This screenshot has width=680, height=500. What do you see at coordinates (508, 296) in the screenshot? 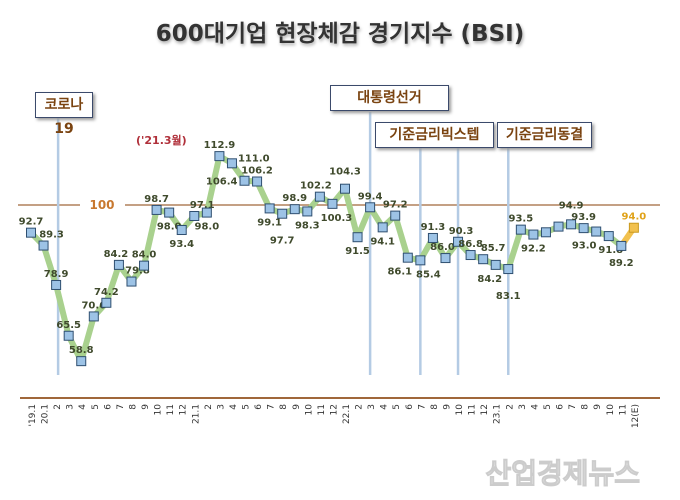
I see `data-label: 83.1` at bounding box center [508, 296].